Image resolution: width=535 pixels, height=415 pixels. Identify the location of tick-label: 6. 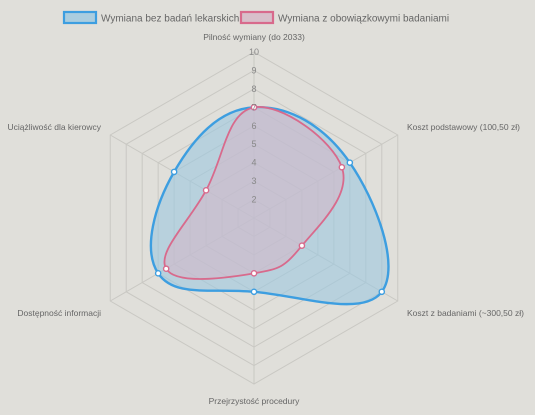
(253, 126).